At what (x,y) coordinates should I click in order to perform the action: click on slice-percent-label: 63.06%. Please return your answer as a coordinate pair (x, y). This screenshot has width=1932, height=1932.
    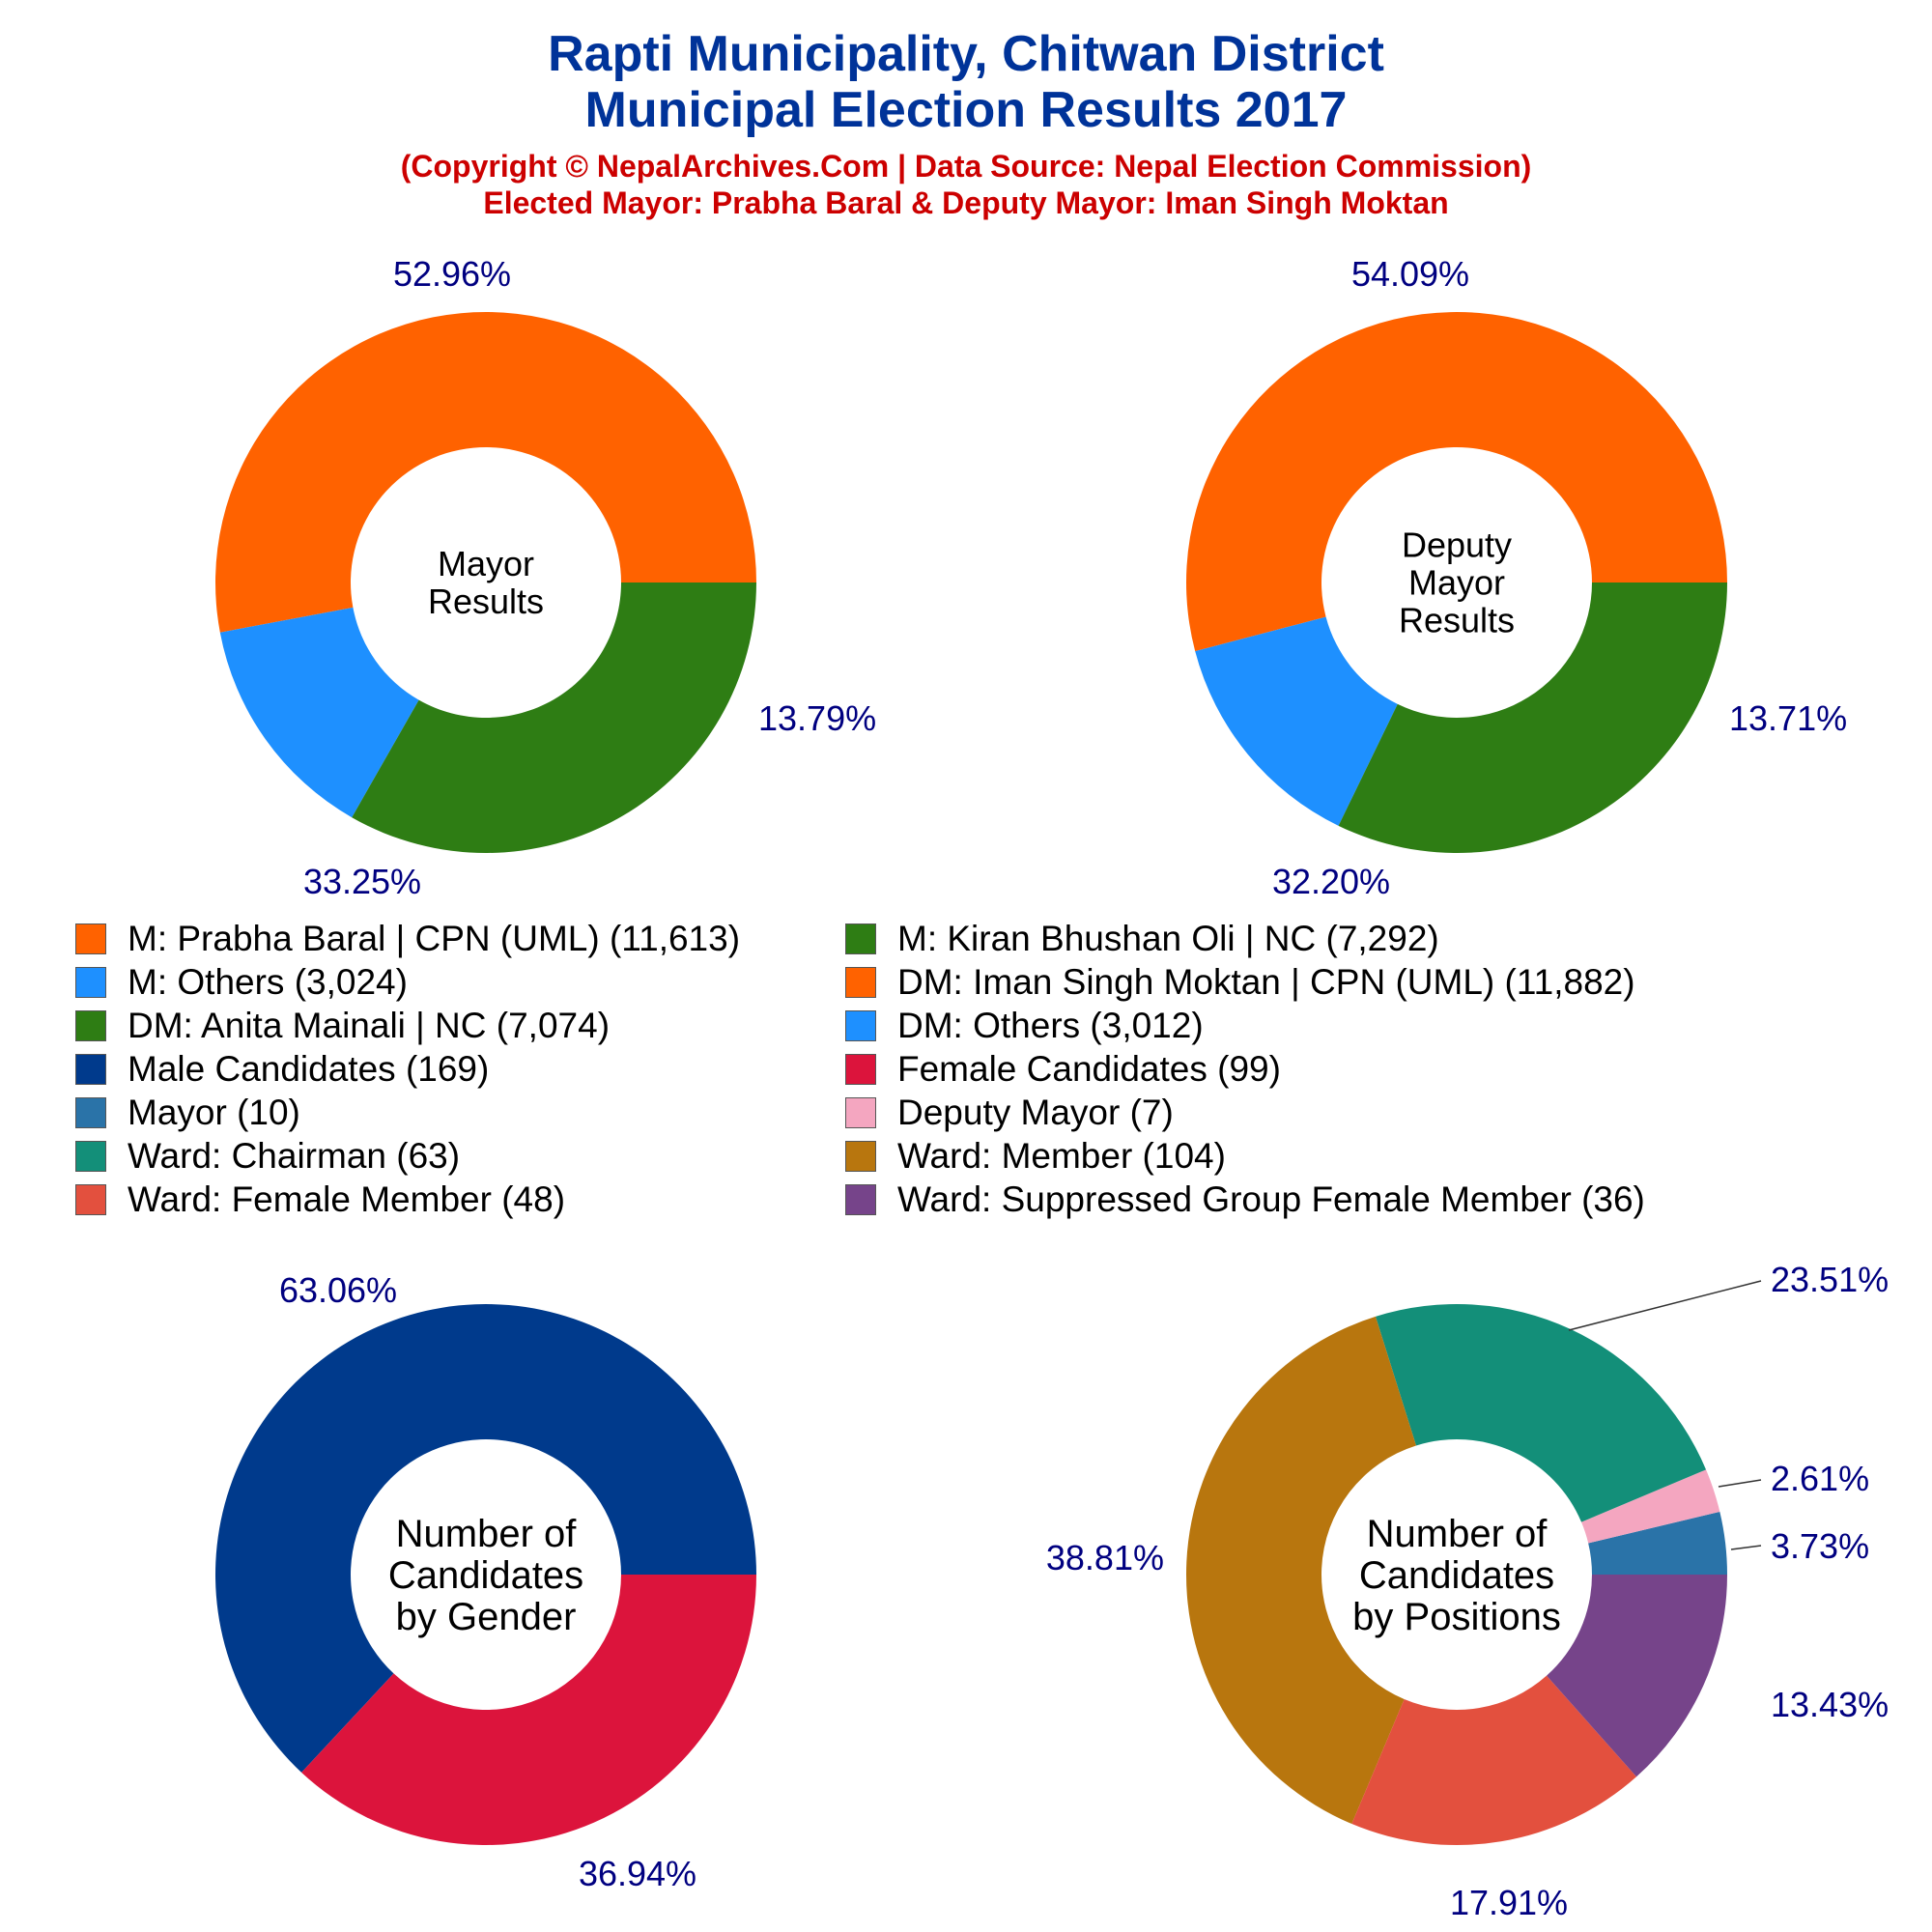
    Looking at the image, I should click on (338, 1290).